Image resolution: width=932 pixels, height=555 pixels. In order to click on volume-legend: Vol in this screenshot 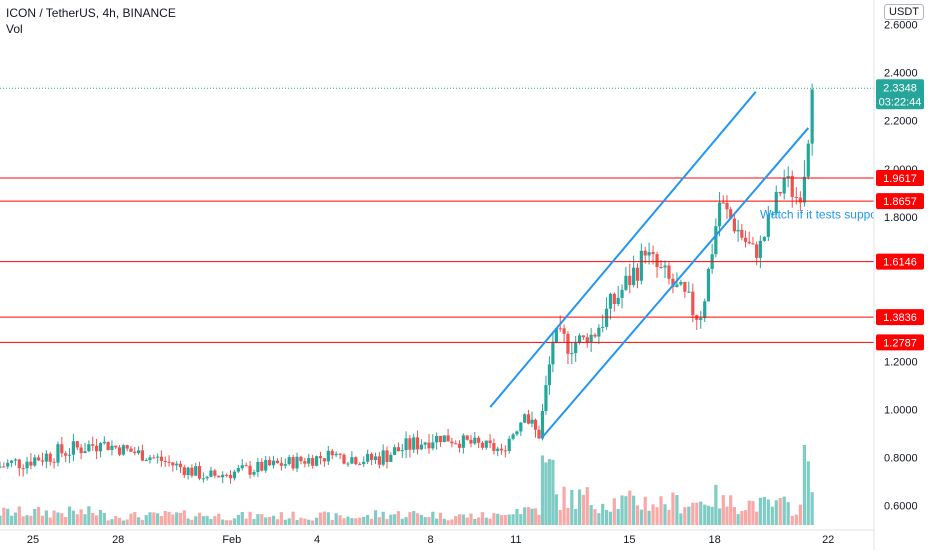, I will do `click(14, 29)`.